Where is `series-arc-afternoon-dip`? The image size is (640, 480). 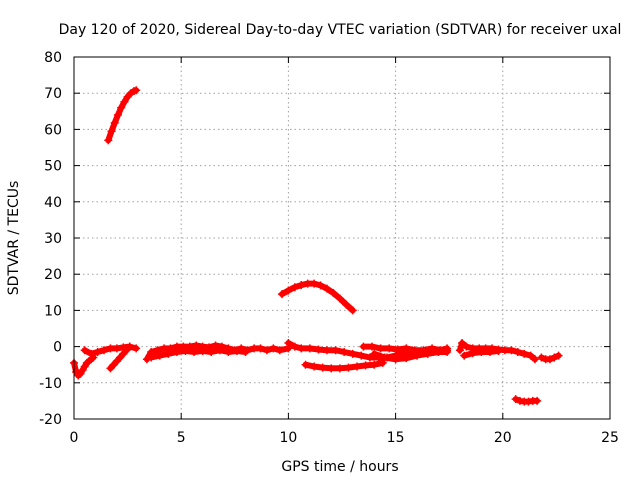
series-arc-afternoon-dip is located at coordinates (344, 365).